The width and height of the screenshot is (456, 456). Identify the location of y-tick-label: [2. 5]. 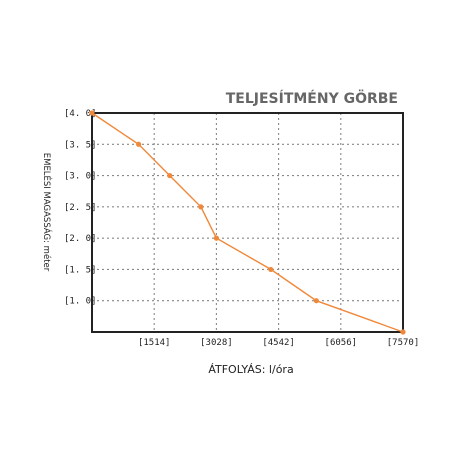
(80, 208).